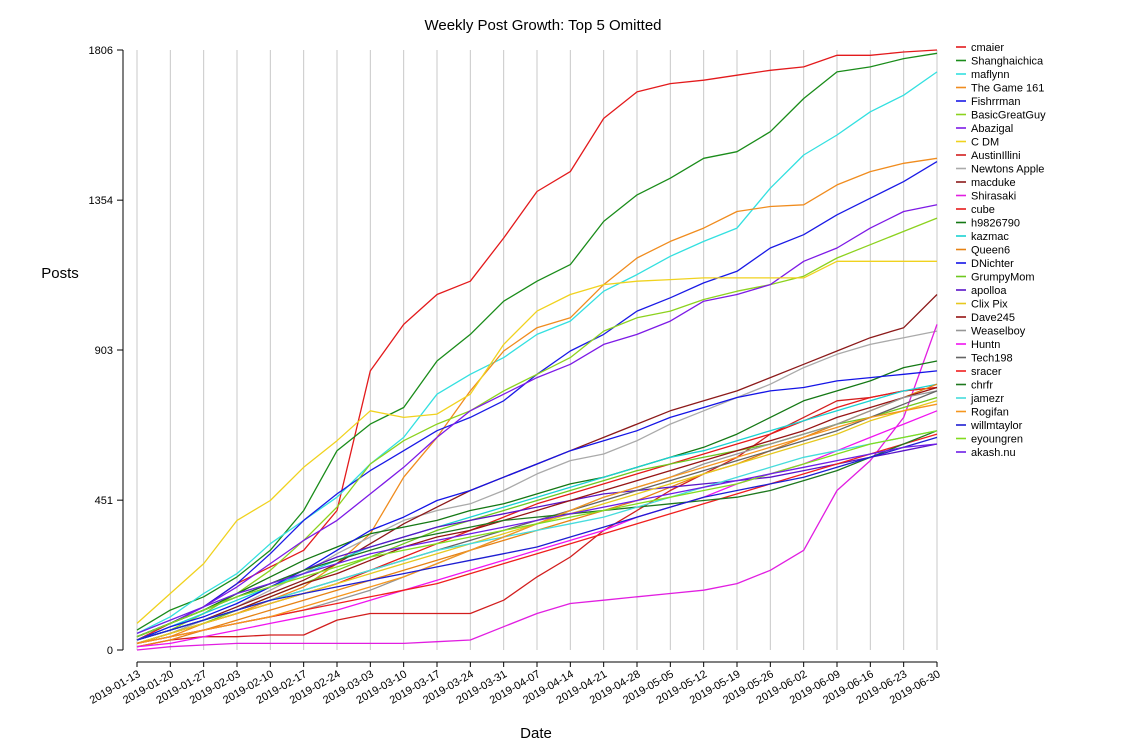 The width and height of the screenshot is (1125, 750). Describe the element at coordinates (989, 305) in the screenshot. I see `legend-label: Clix Pix` at that location.